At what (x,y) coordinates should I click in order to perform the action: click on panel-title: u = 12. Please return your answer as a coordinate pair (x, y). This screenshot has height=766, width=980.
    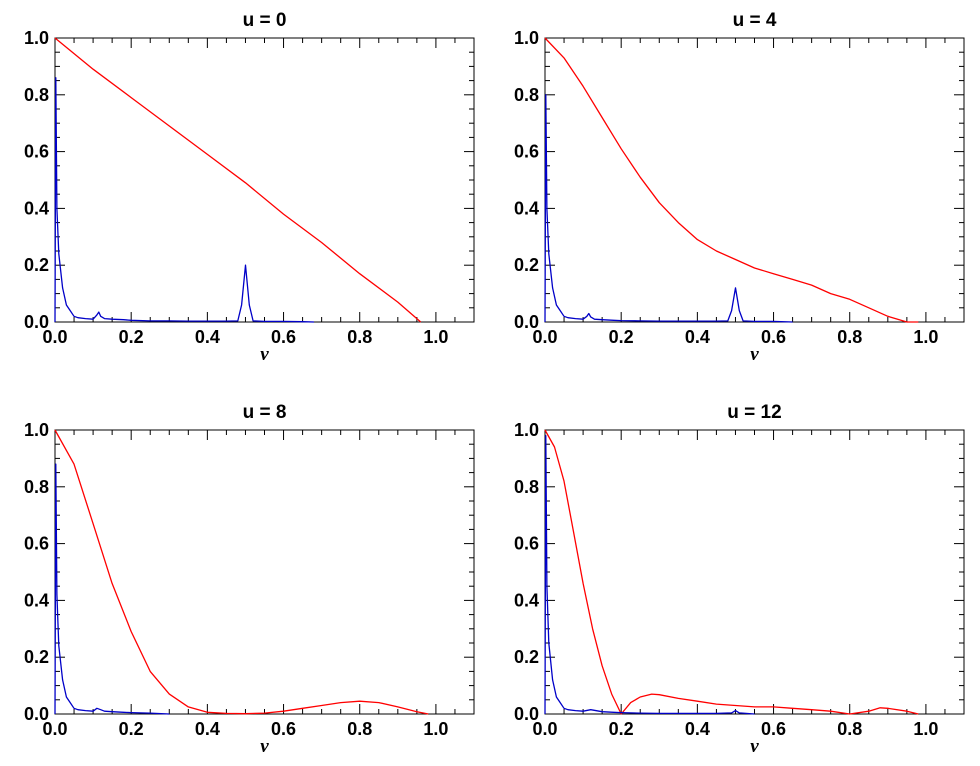
    Looking at the image, I should click on (754, 412).